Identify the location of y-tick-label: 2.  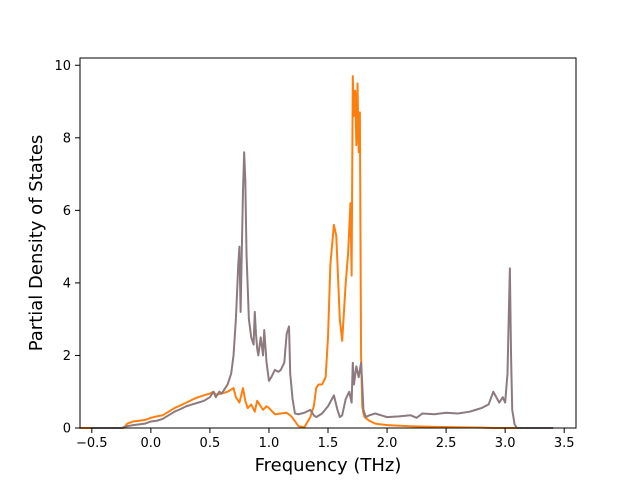
(67, 356).